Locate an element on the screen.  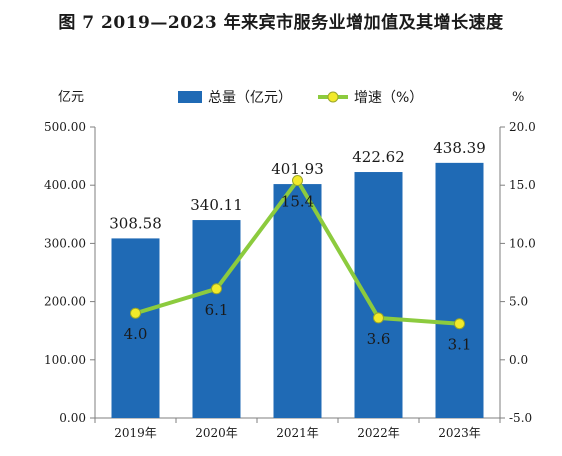
growth-data-label: 3.1 is located at coordinates (460, 345).